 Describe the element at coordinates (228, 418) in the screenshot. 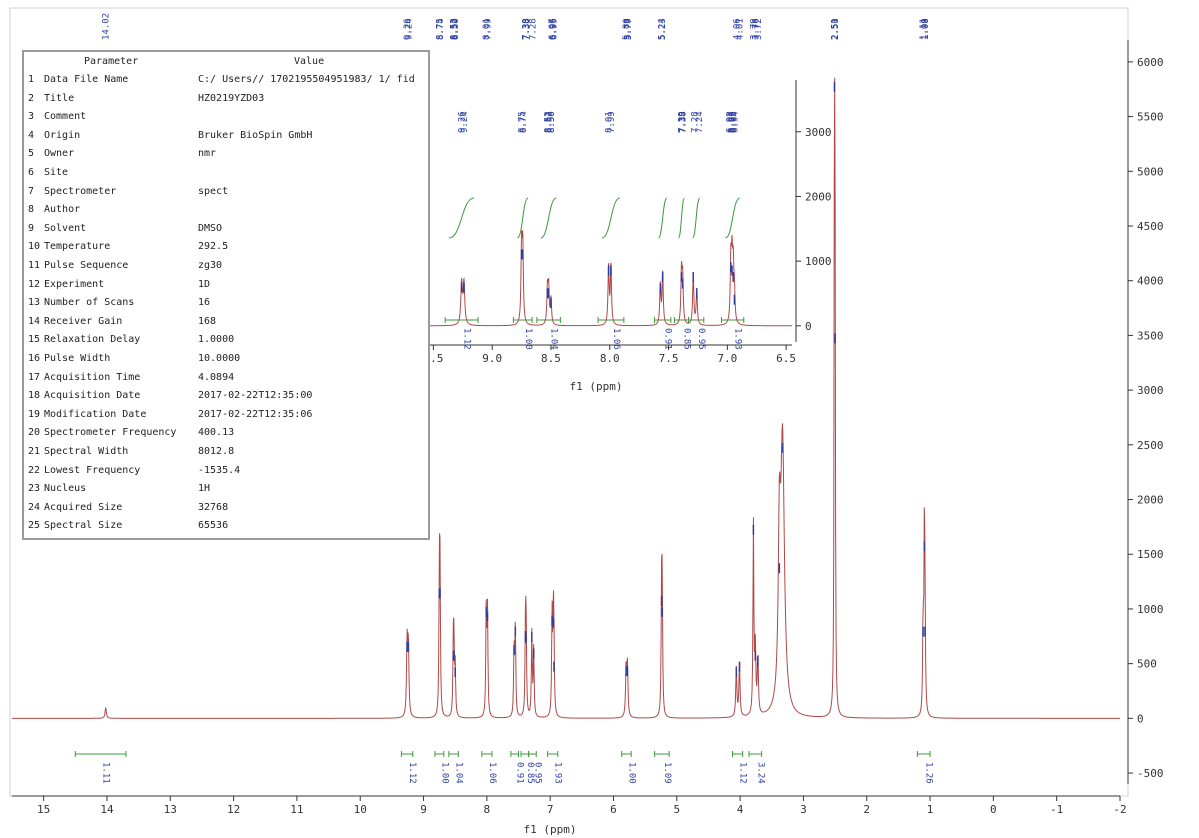

I see `parameter-row: 19 Modification Date 2017-02-22T12:35:06` at that location.